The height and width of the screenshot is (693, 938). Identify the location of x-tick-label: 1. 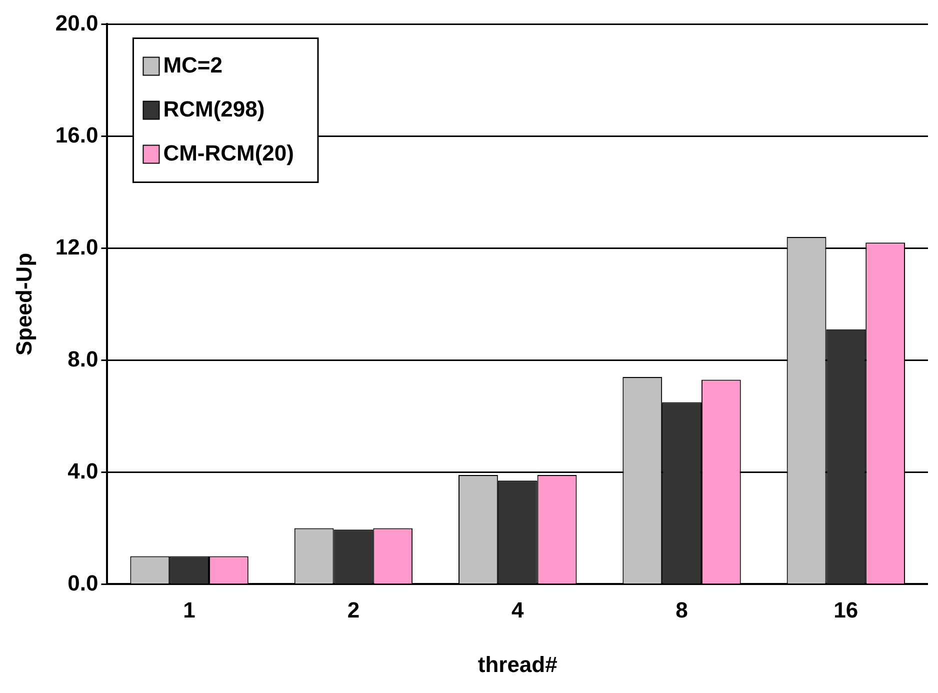
(189, 609).